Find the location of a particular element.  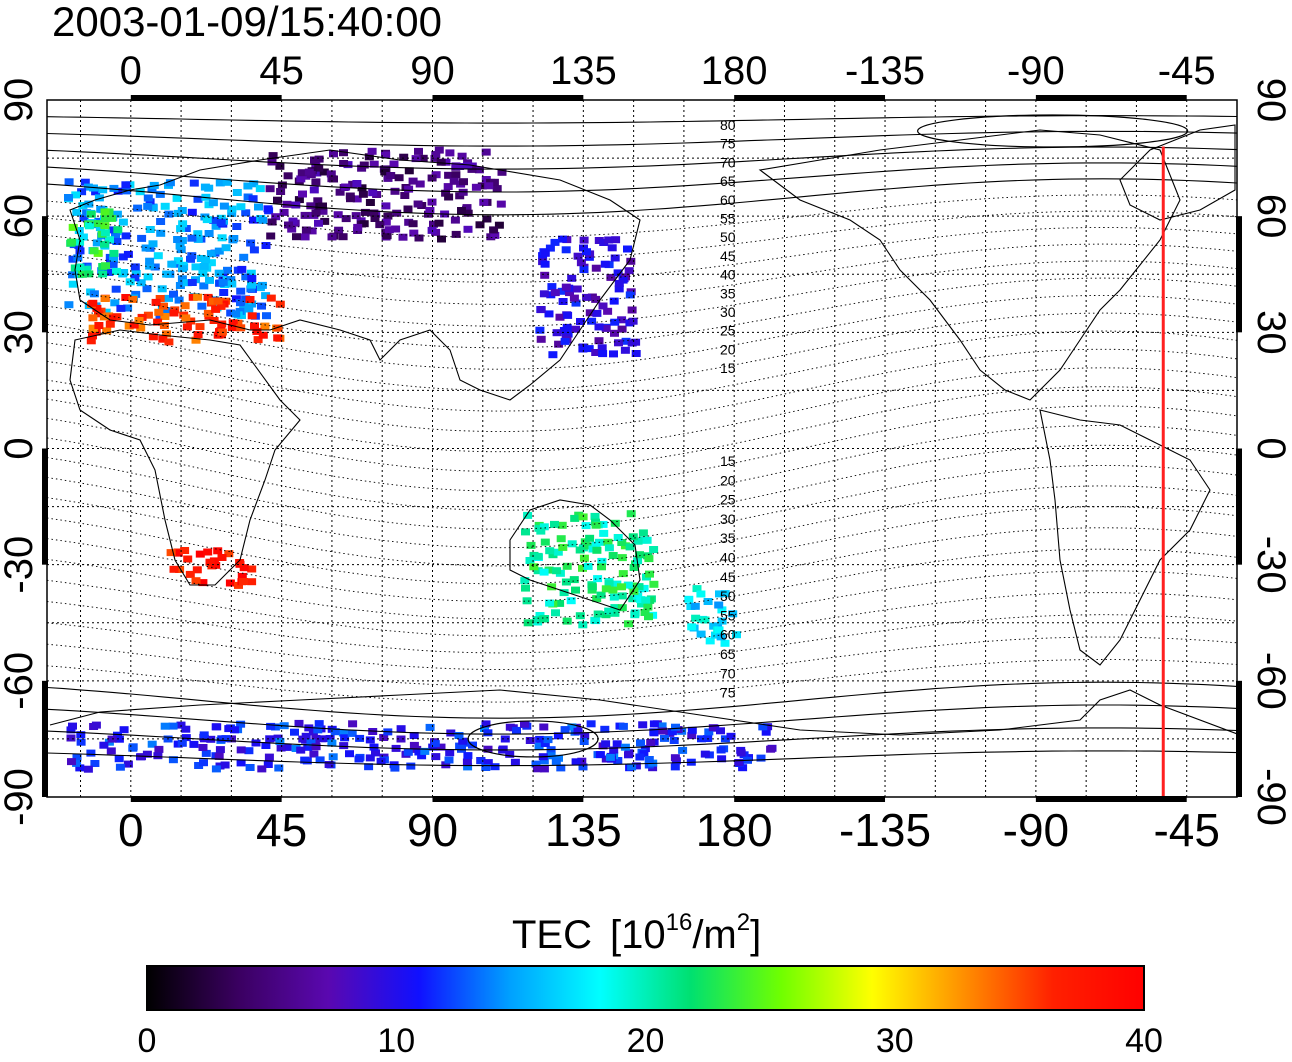

colorbar-label: TEC is located at coordinates (552, 935).